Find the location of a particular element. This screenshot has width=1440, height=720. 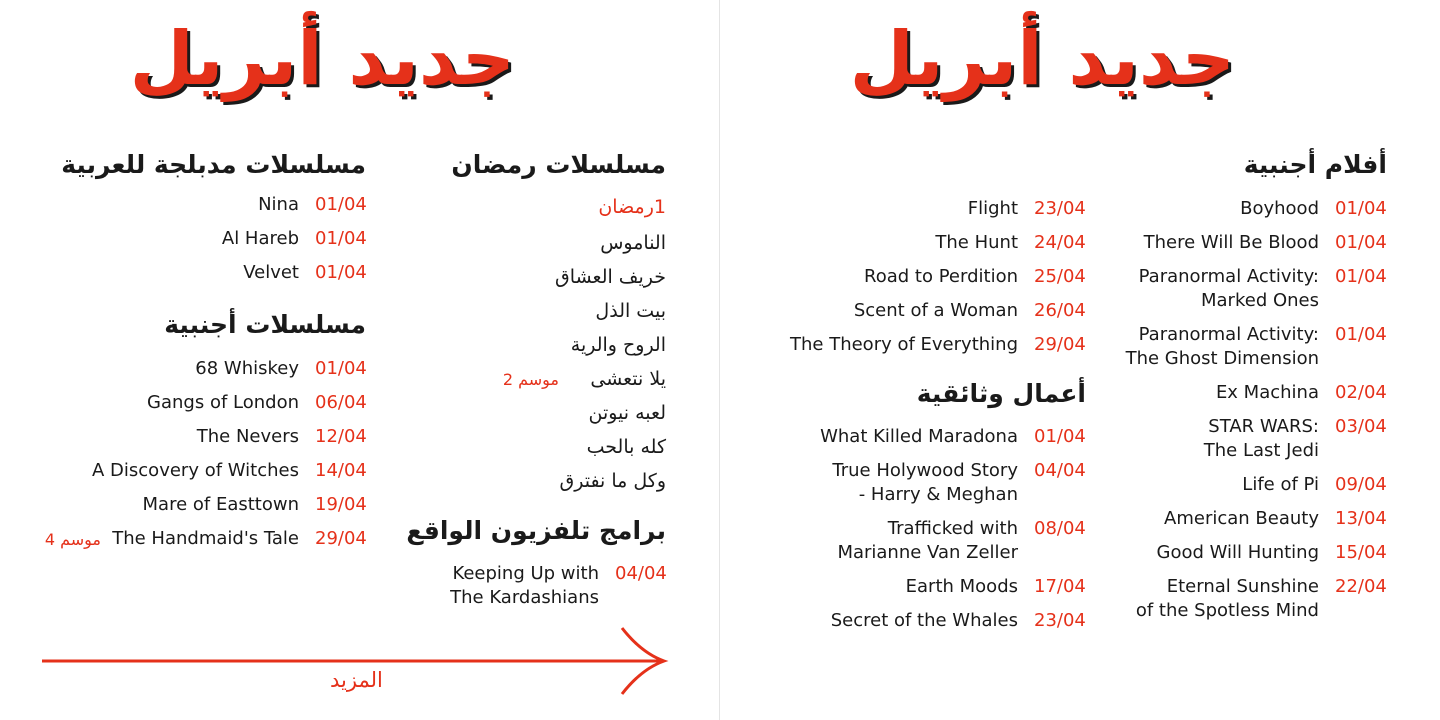

list-item: 26/04 Scent of a Woman is located at coordinates (938, 311).